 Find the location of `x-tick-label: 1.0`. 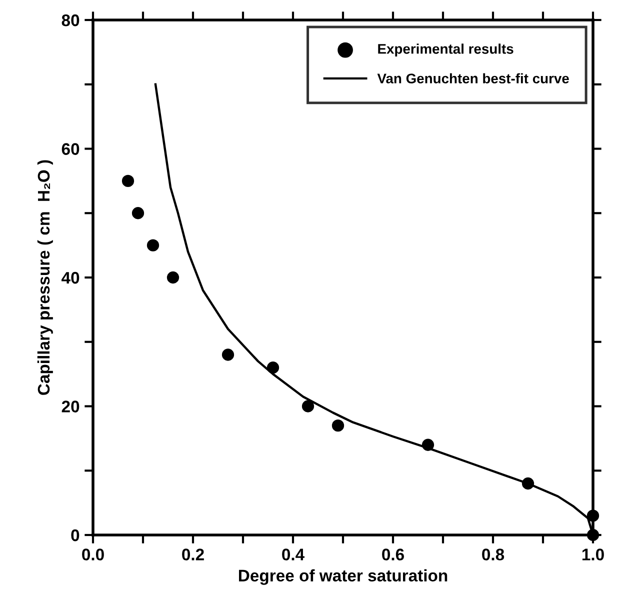

x-tick-label: 1.0 is located at coordinates (593, 554).